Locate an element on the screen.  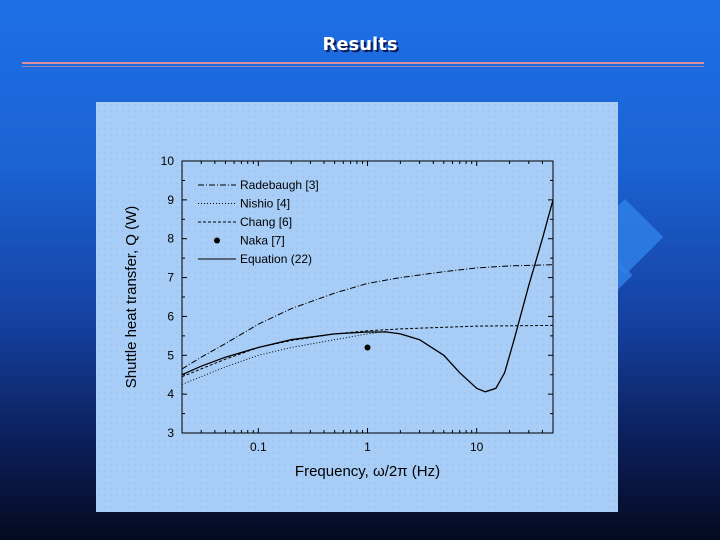
title-divider is located at coordinates (363, 63).